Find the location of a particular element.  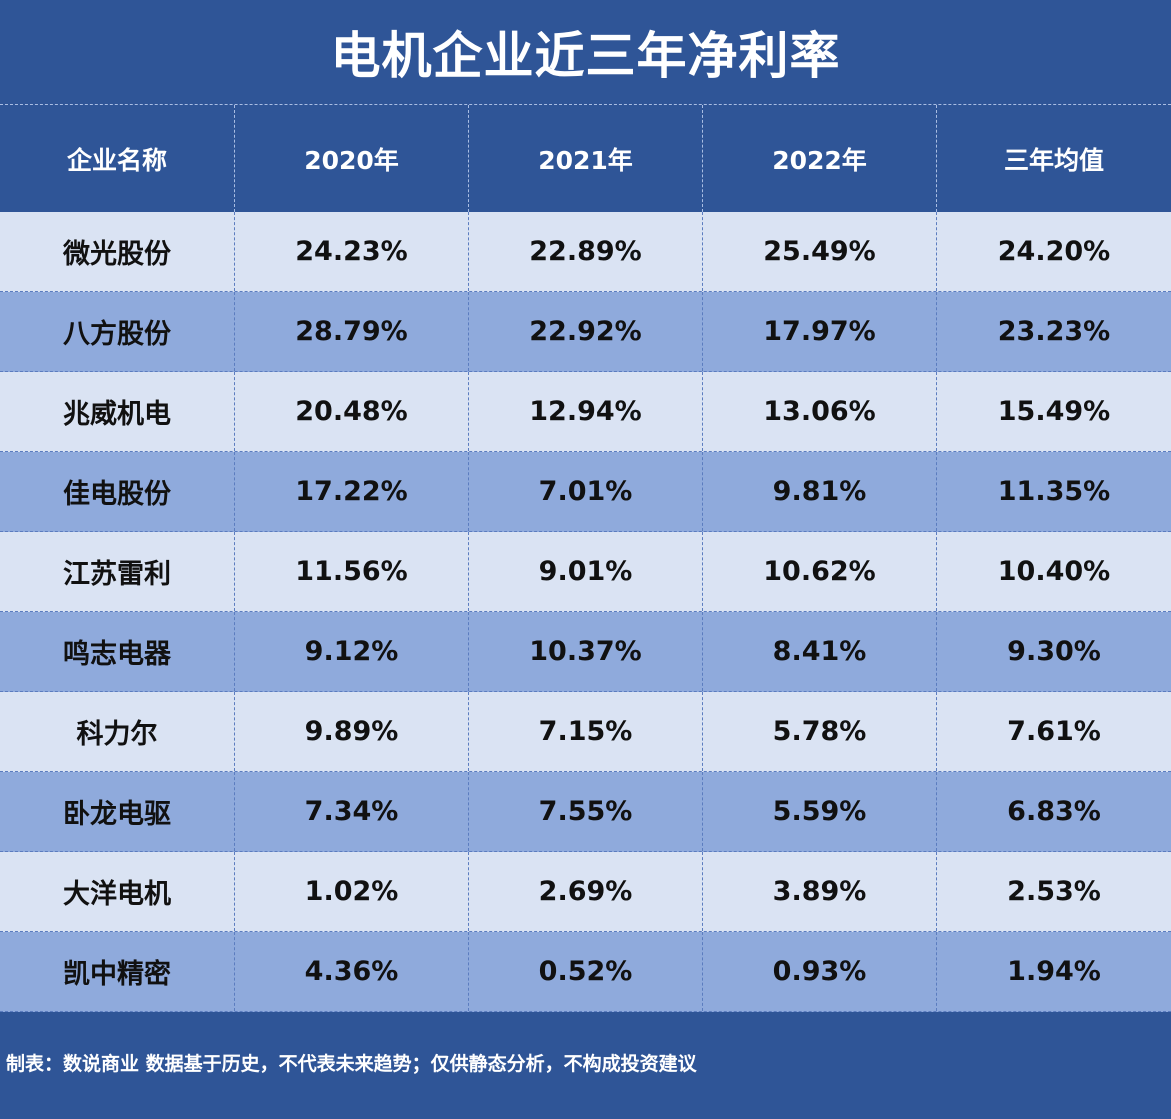

company-name-cell: 凯中精密 is located at coordinates (117, 971).